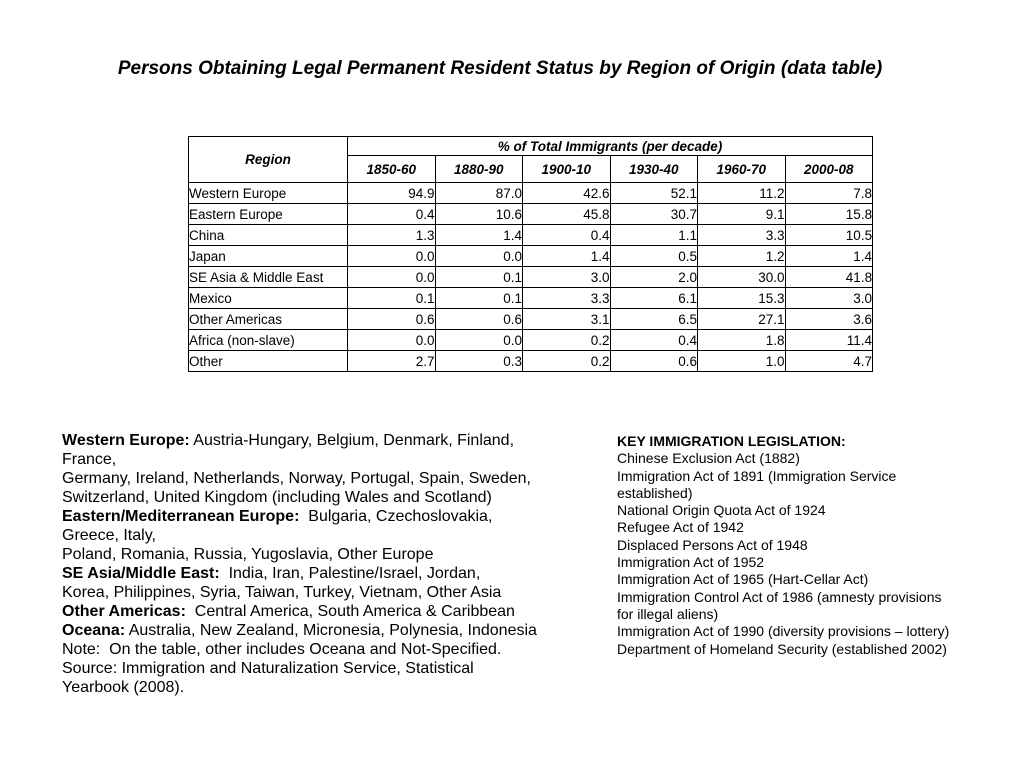 The image size is (1024, 768). What do you see at coordinates (653, 277) in the screenshot?
I see `value-cell: 2.0` at bounding box center [653, 277].